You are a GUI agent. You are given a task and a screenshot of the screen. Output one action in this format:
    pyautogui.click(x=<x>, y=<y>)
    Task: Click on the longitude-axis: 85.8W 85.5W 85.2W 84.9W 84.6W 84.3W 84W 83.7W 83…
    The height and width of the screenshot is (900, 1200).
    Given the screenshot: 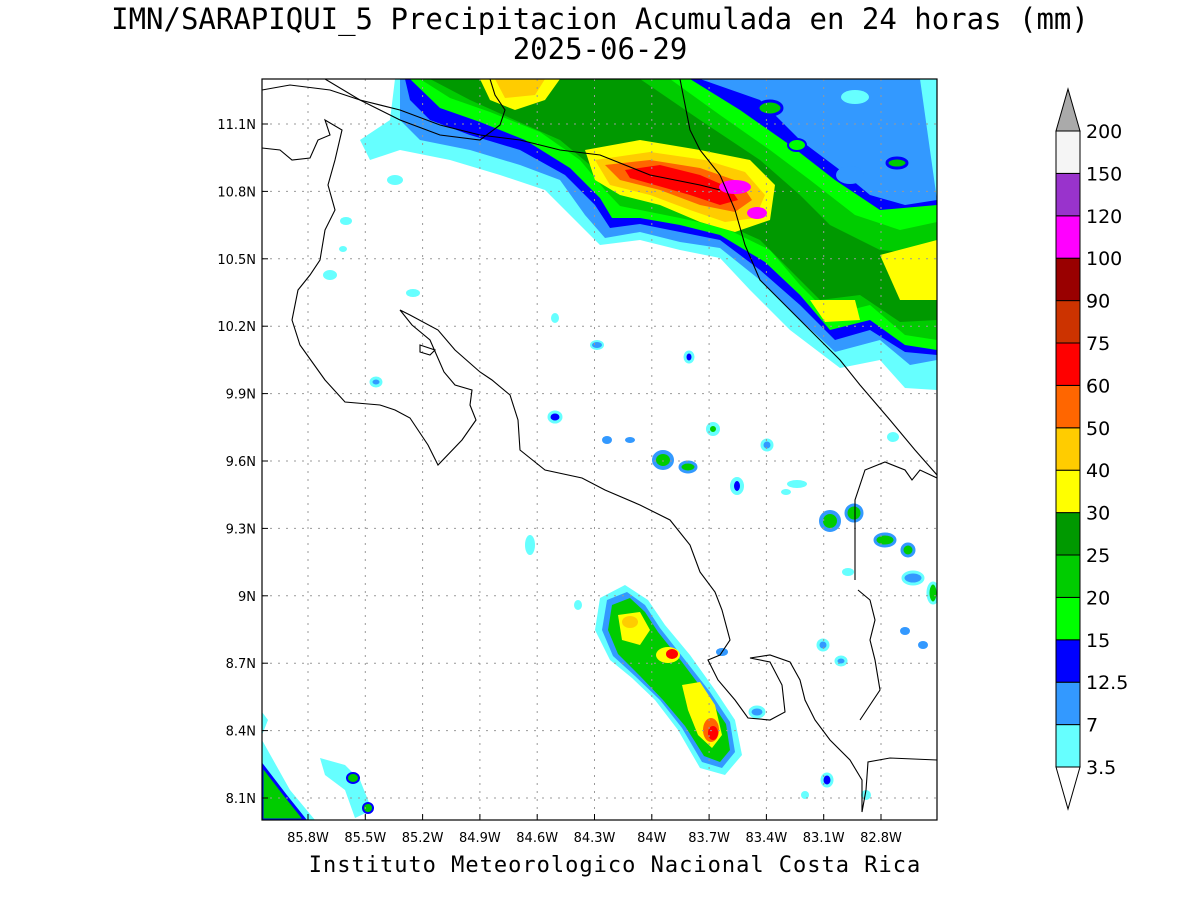 What is the action you would take?
    pyautogui.click(x=594, y=830)
    